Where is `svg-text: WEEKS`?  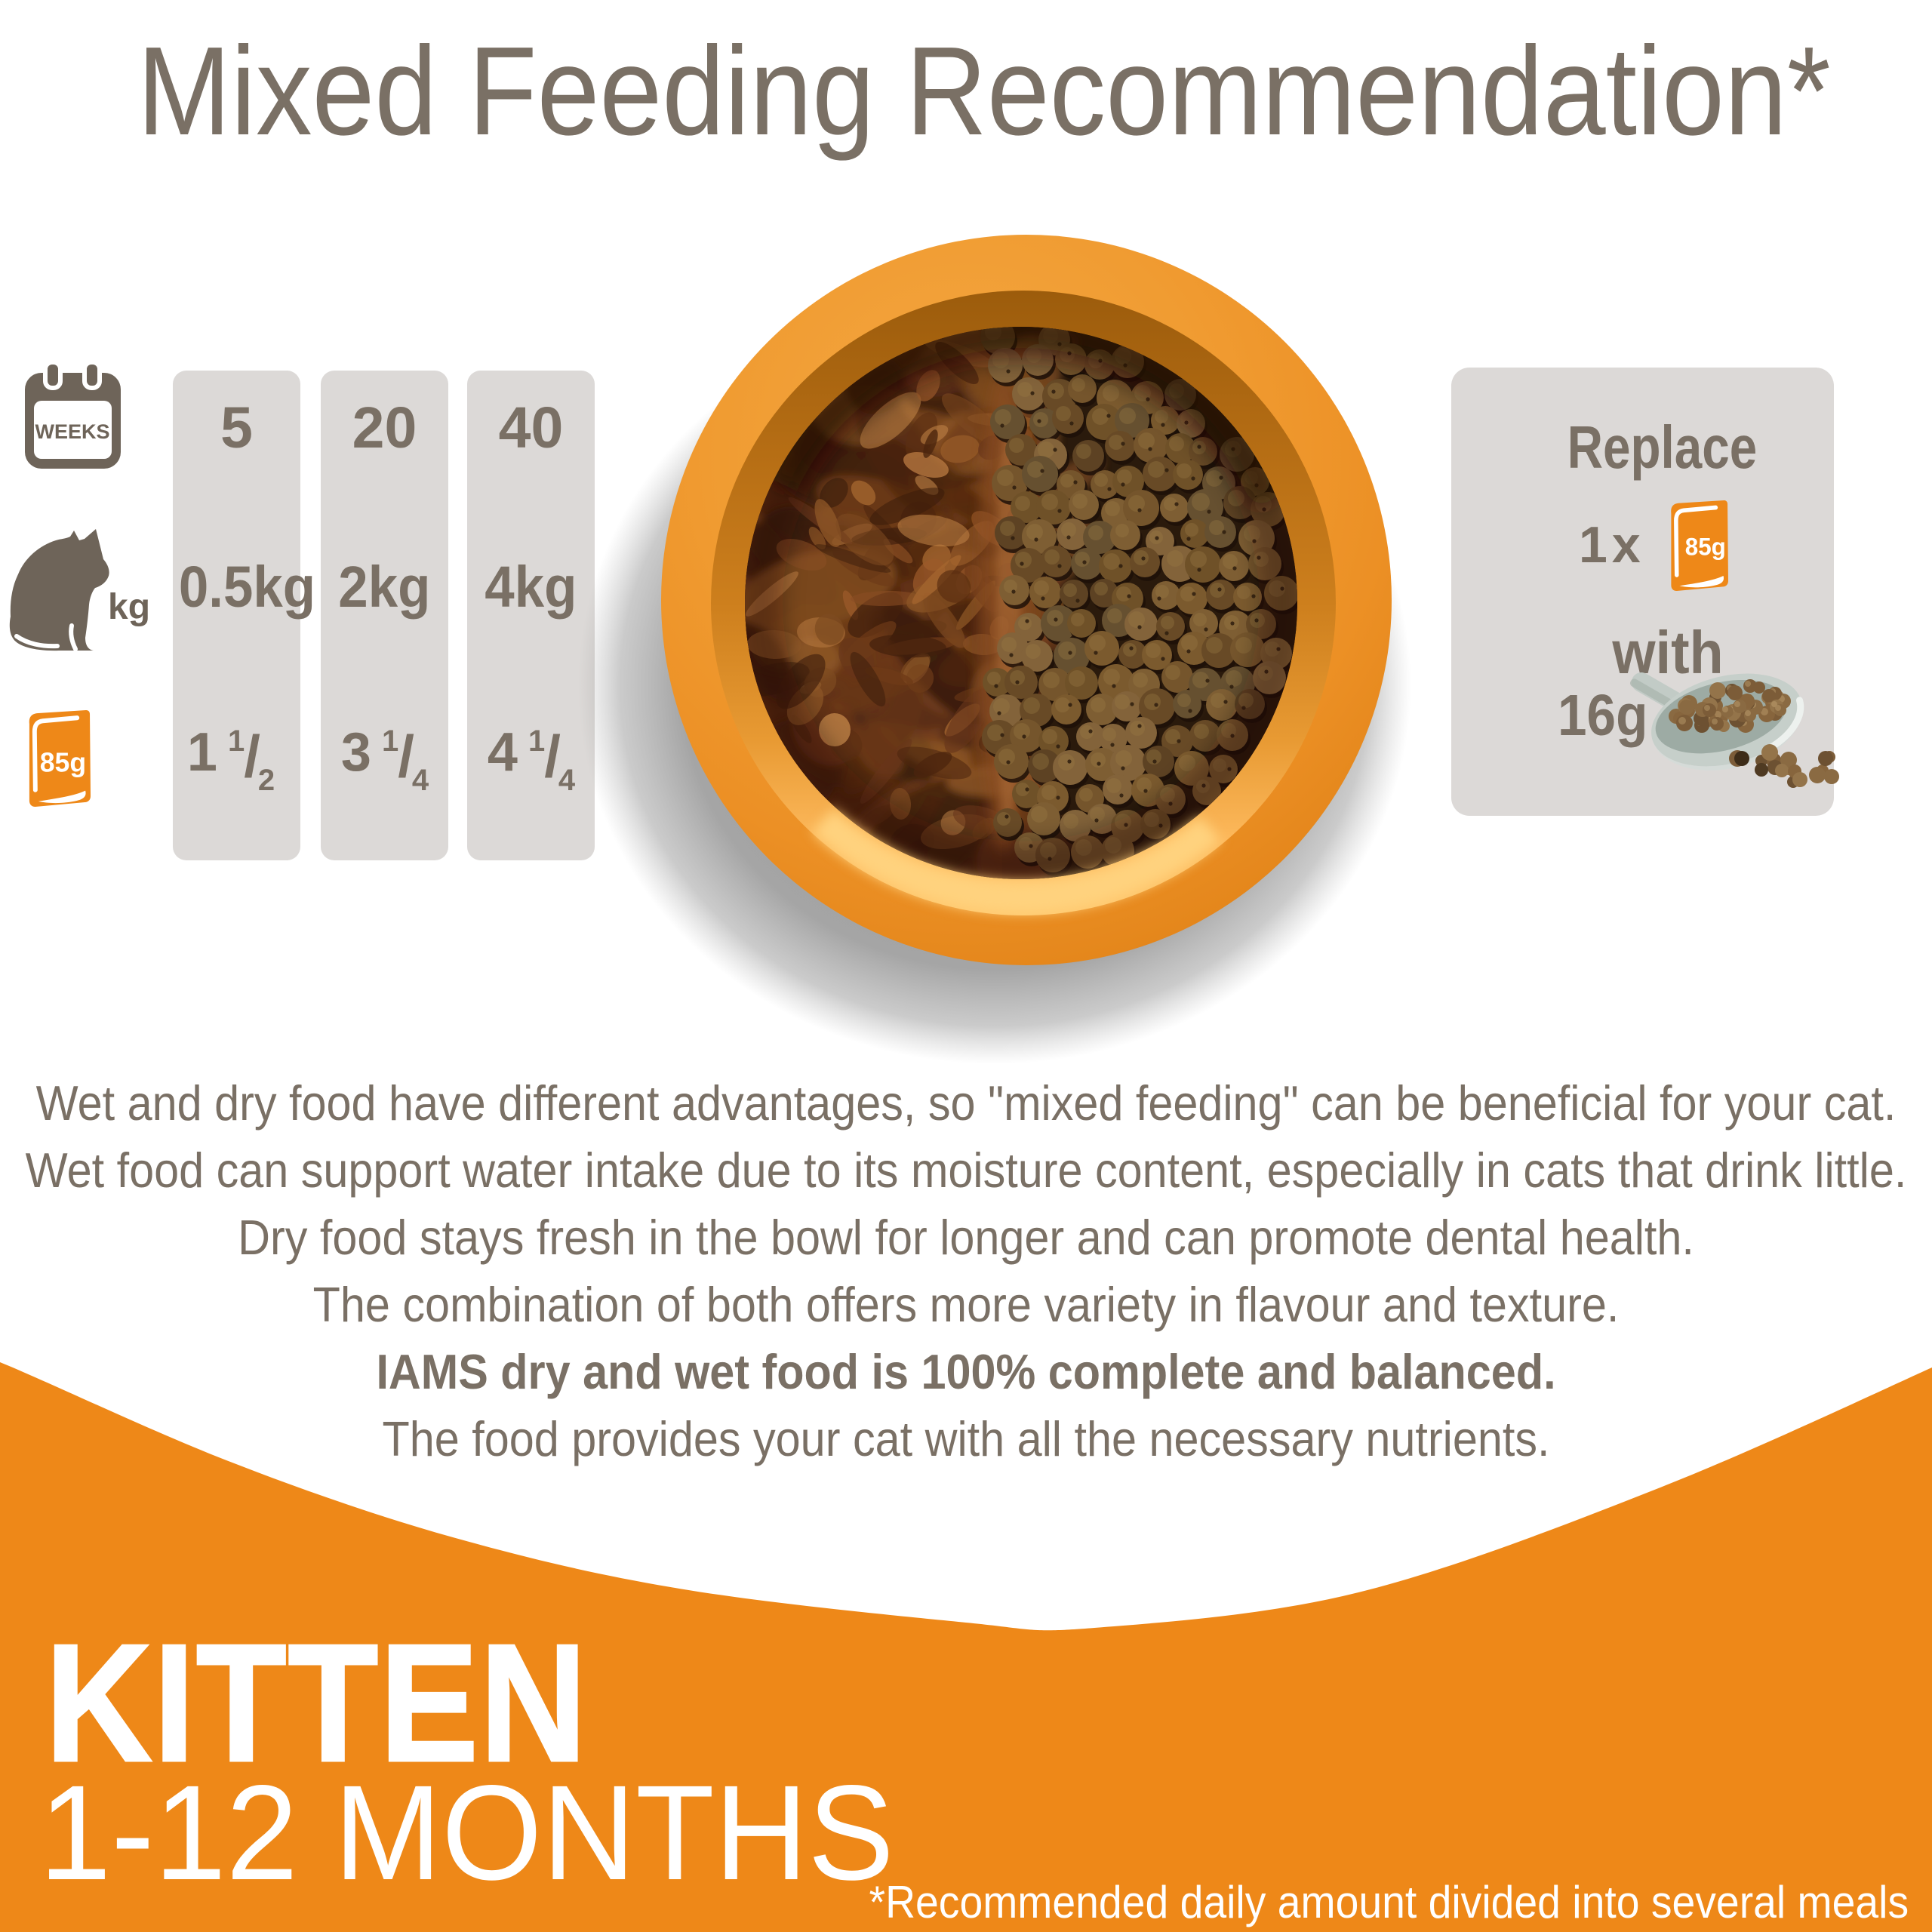
svg-text: WEEKS is located at coordinates (72, 431).